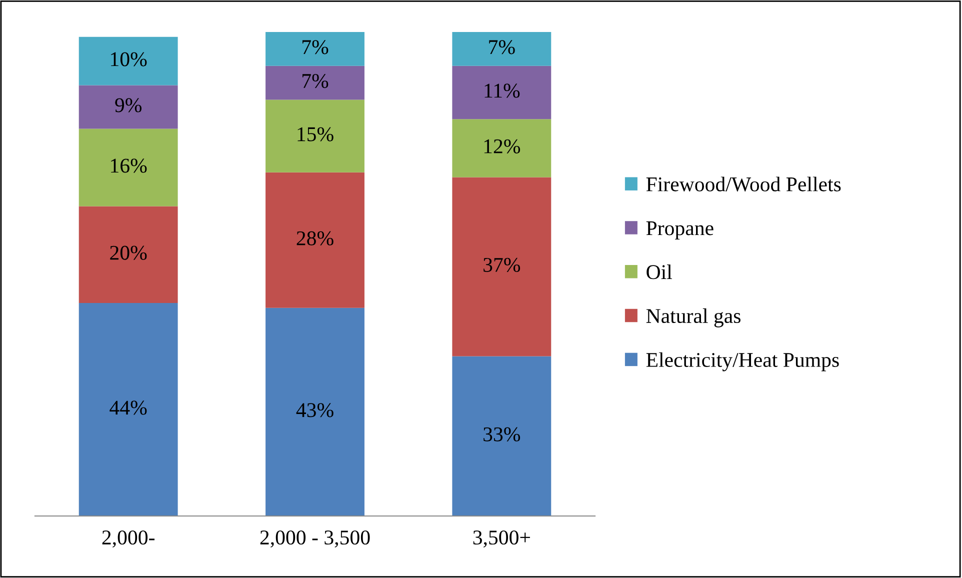 The width and height of the screenshot is (962, 578). Describe the element at coordinates (693, 318) in the screenshot. I see `legend-label: Natural gas` at that location.